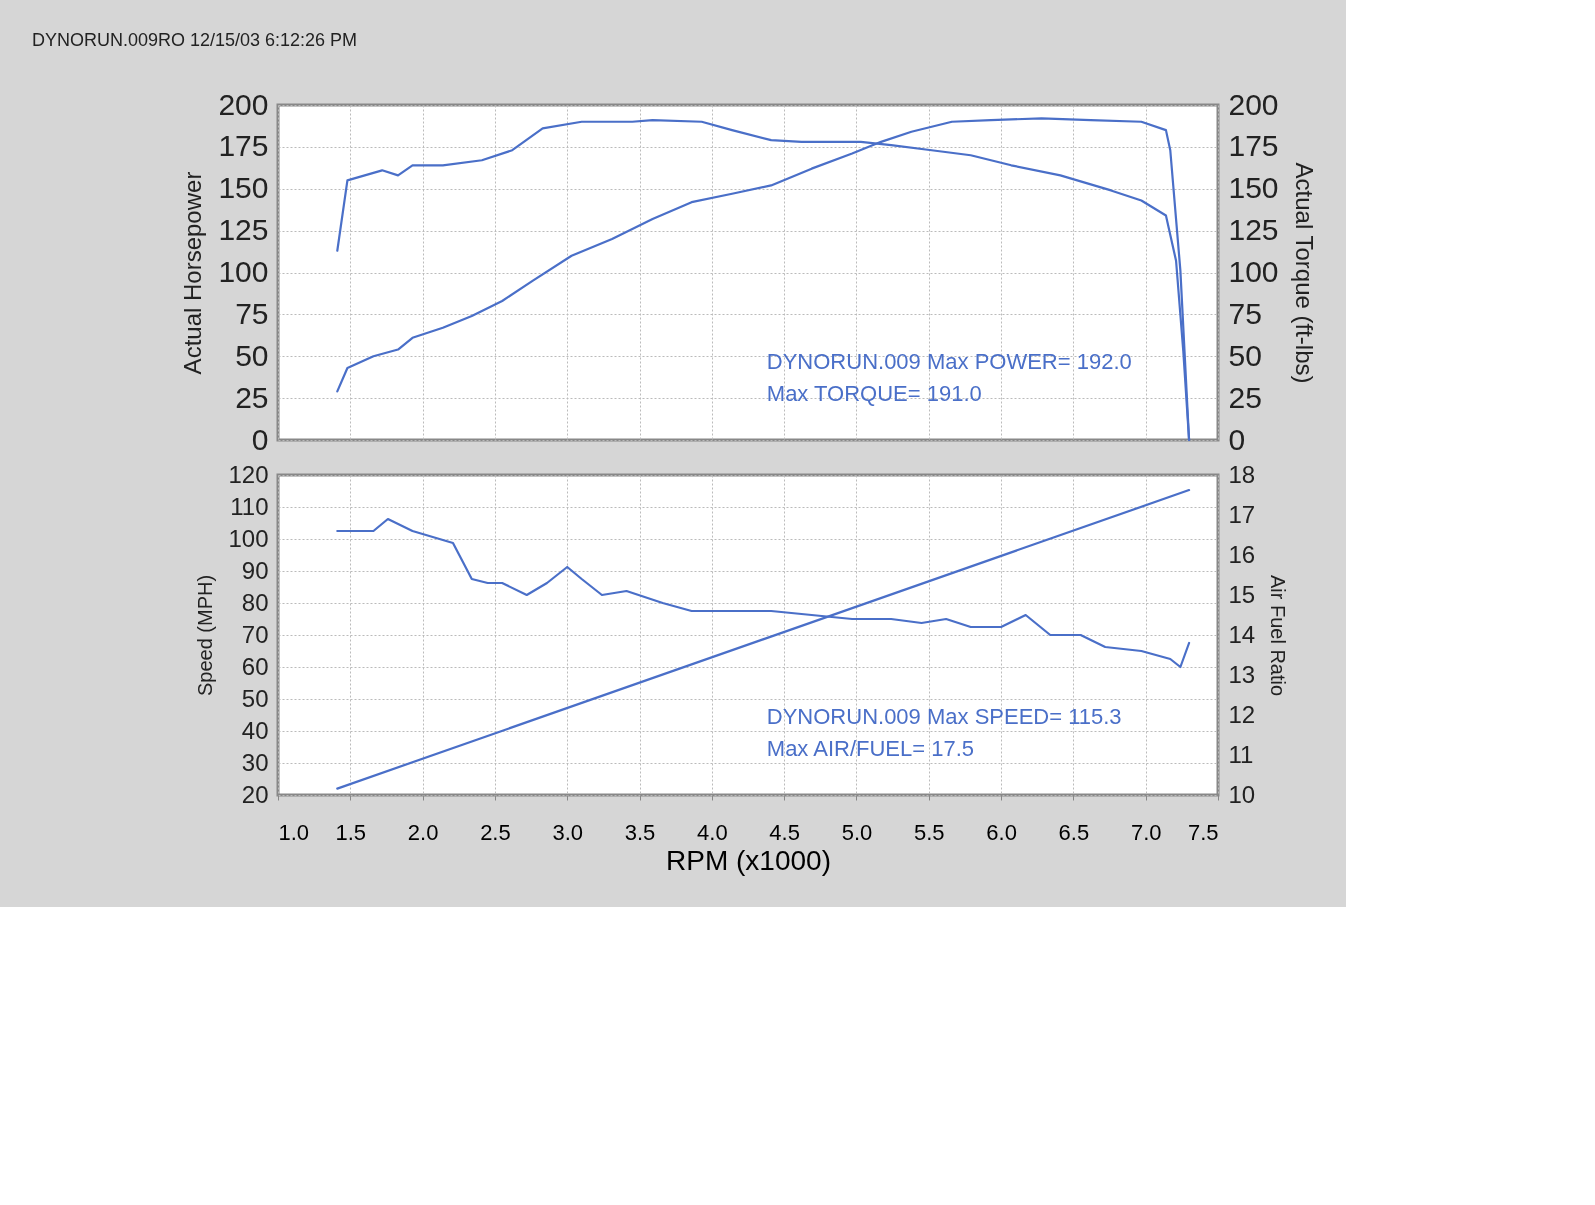 The width and height of the screenshot is (1595, 1205). What do you see at coordinates (255, 794) in the screenshot?
I see `y-tick-label: 20` at bounding box center [255, 794].